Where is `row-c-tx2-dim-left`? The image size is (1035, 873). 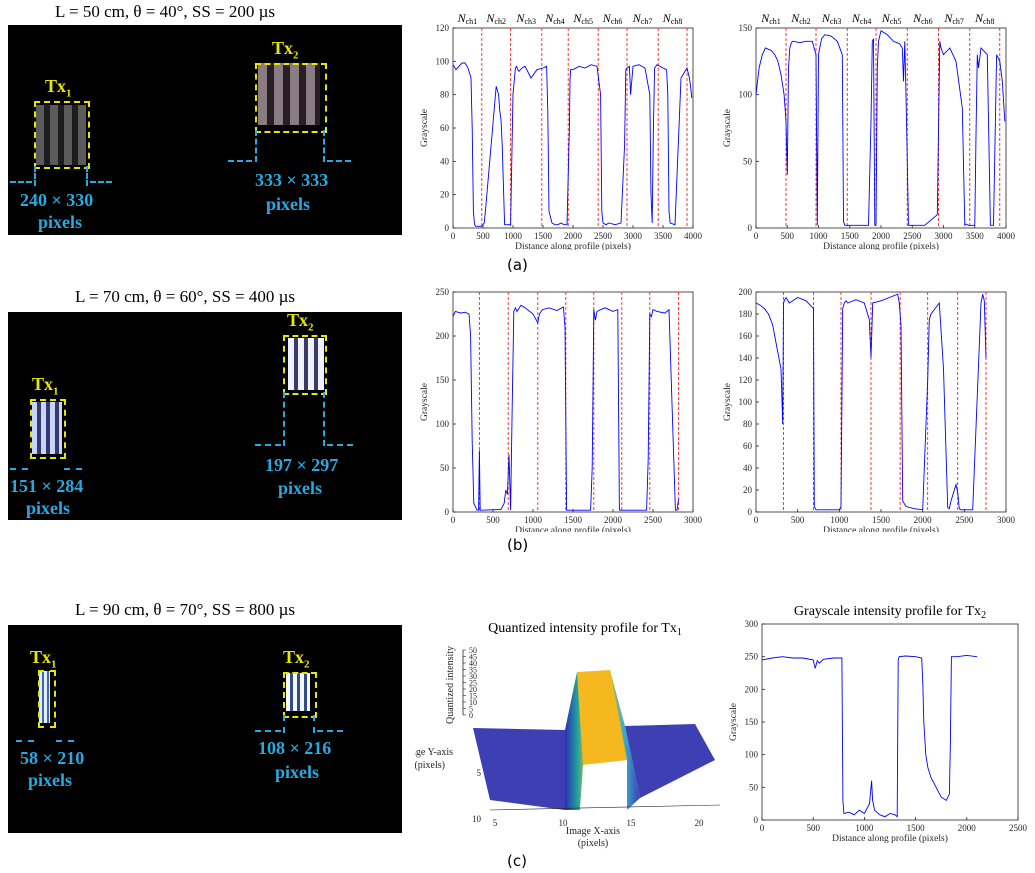 row-c-tx2-dim-left is located at coordinates (268, 731).